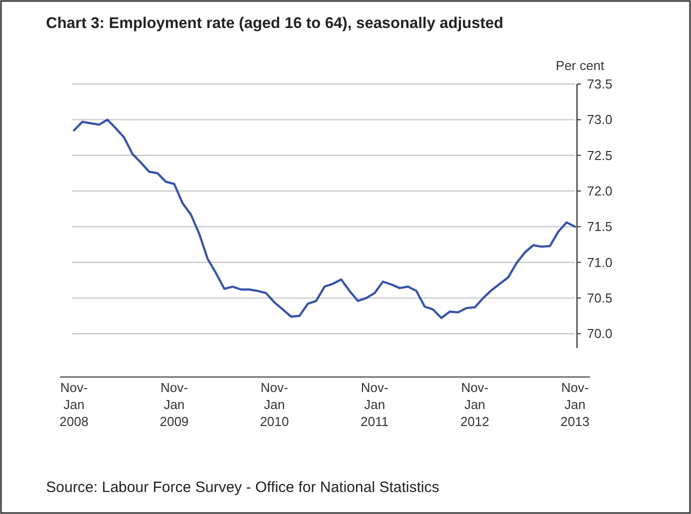 The width and height of the screenshot is (691, 514). What do you see at coordinates (599, 84) in the screenshot?
I see `y-tick-label: 73.5` at bounding box center [599, 84].